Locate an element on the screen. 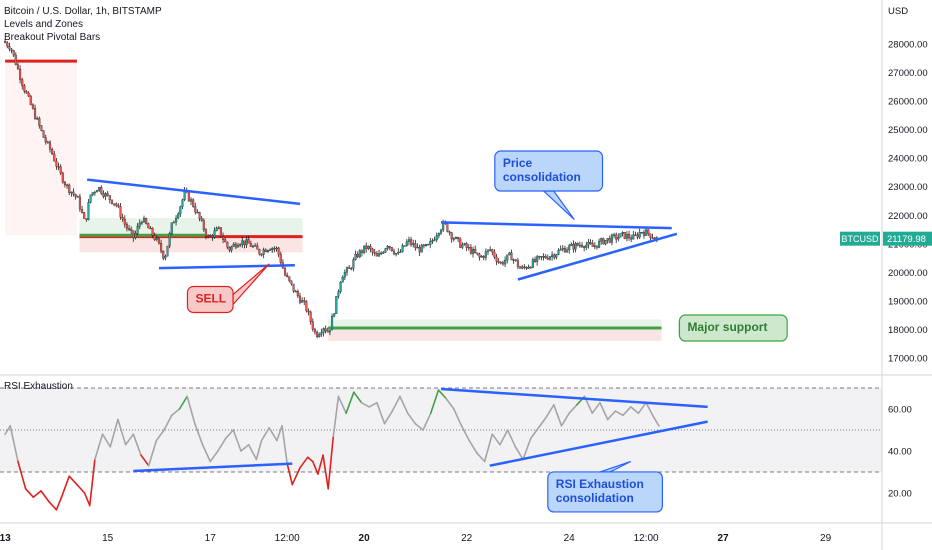 The height and width of the screenshot is (550, 932). time-tick-label: 20 is located at coordinates (365, 538).